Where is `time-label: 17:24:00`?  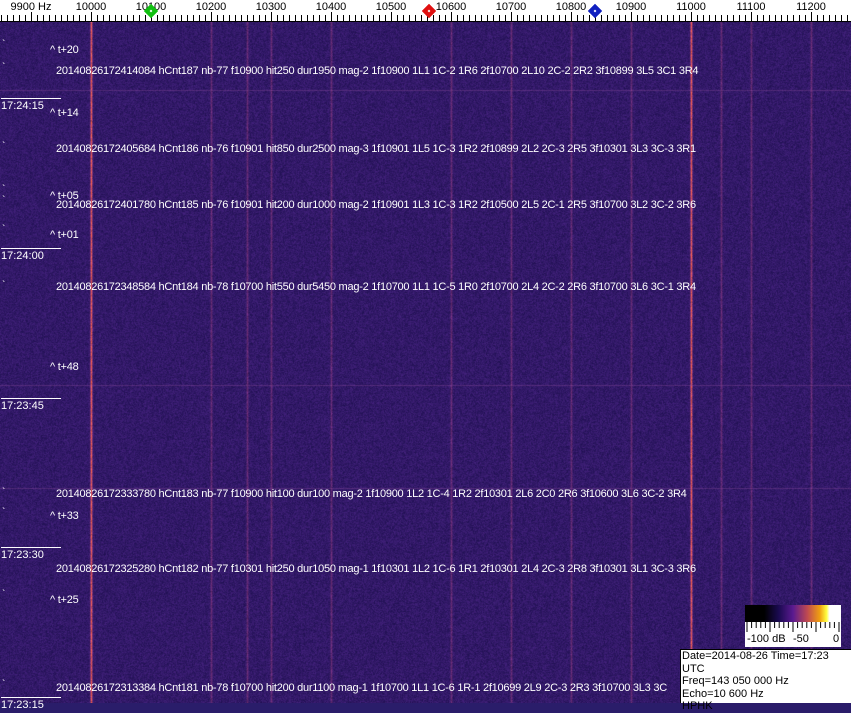
time-label: 17:24:00 is located at coordinates (31, 255).